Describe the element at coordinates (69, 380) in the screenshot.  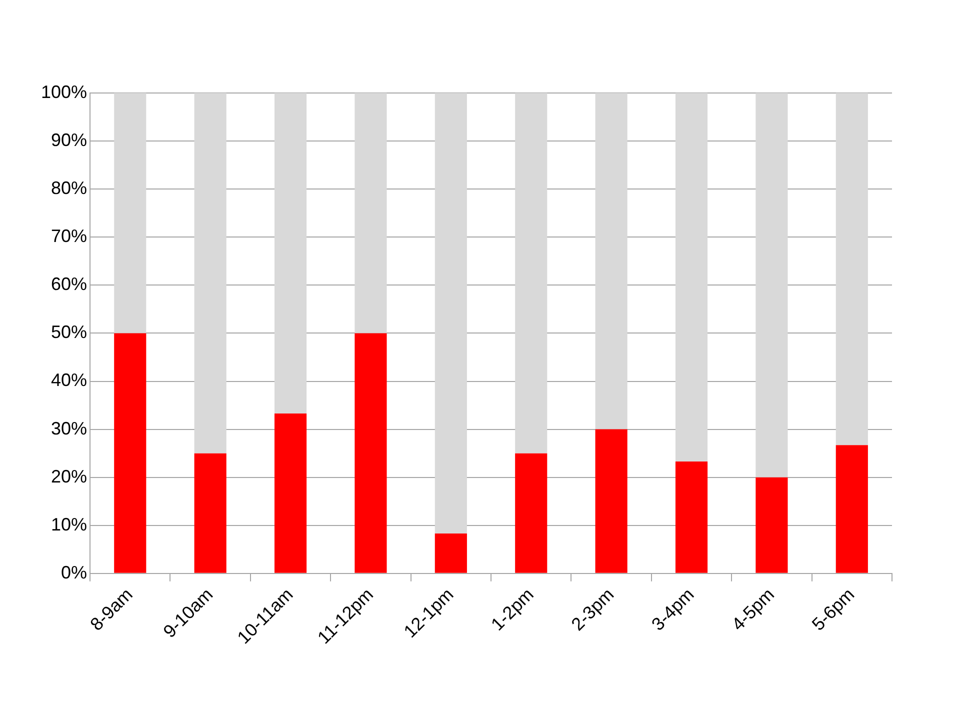
I see `y-tick-label: 40%` at that location.